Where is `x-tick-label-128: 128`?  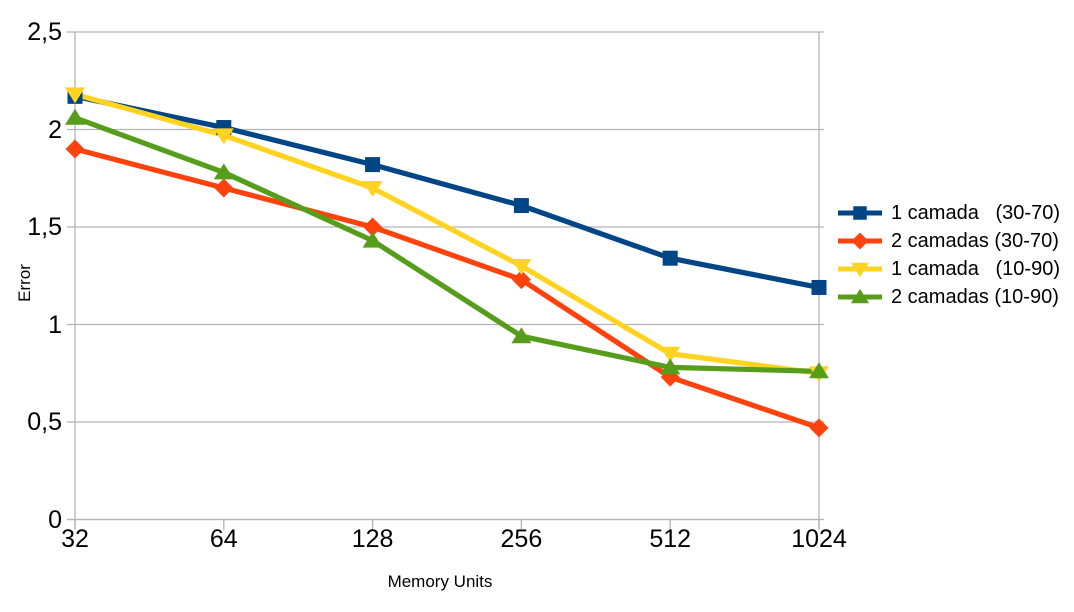
x-tick-label-128: 128 is located at coordinates (372, 539).